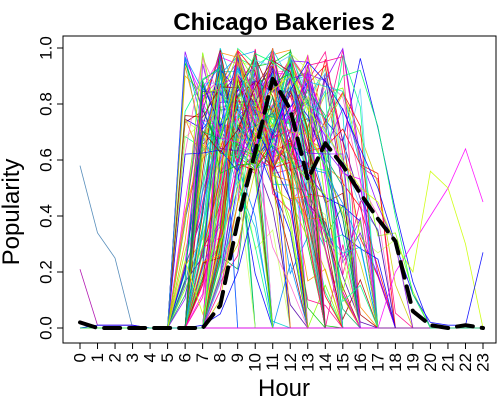 This screenshot has height=400, width=500. What do you see at coordinates (360, 362) in the screenshot?
I see `x-tick-label: 16` at bounding box center [360, 362].